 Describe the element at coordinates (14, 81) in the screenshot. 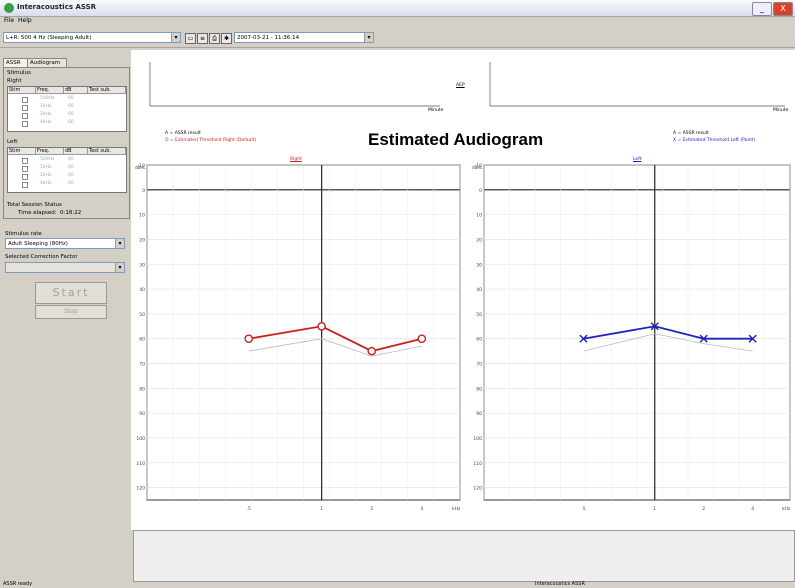

I see `right-label: Right` at that location.